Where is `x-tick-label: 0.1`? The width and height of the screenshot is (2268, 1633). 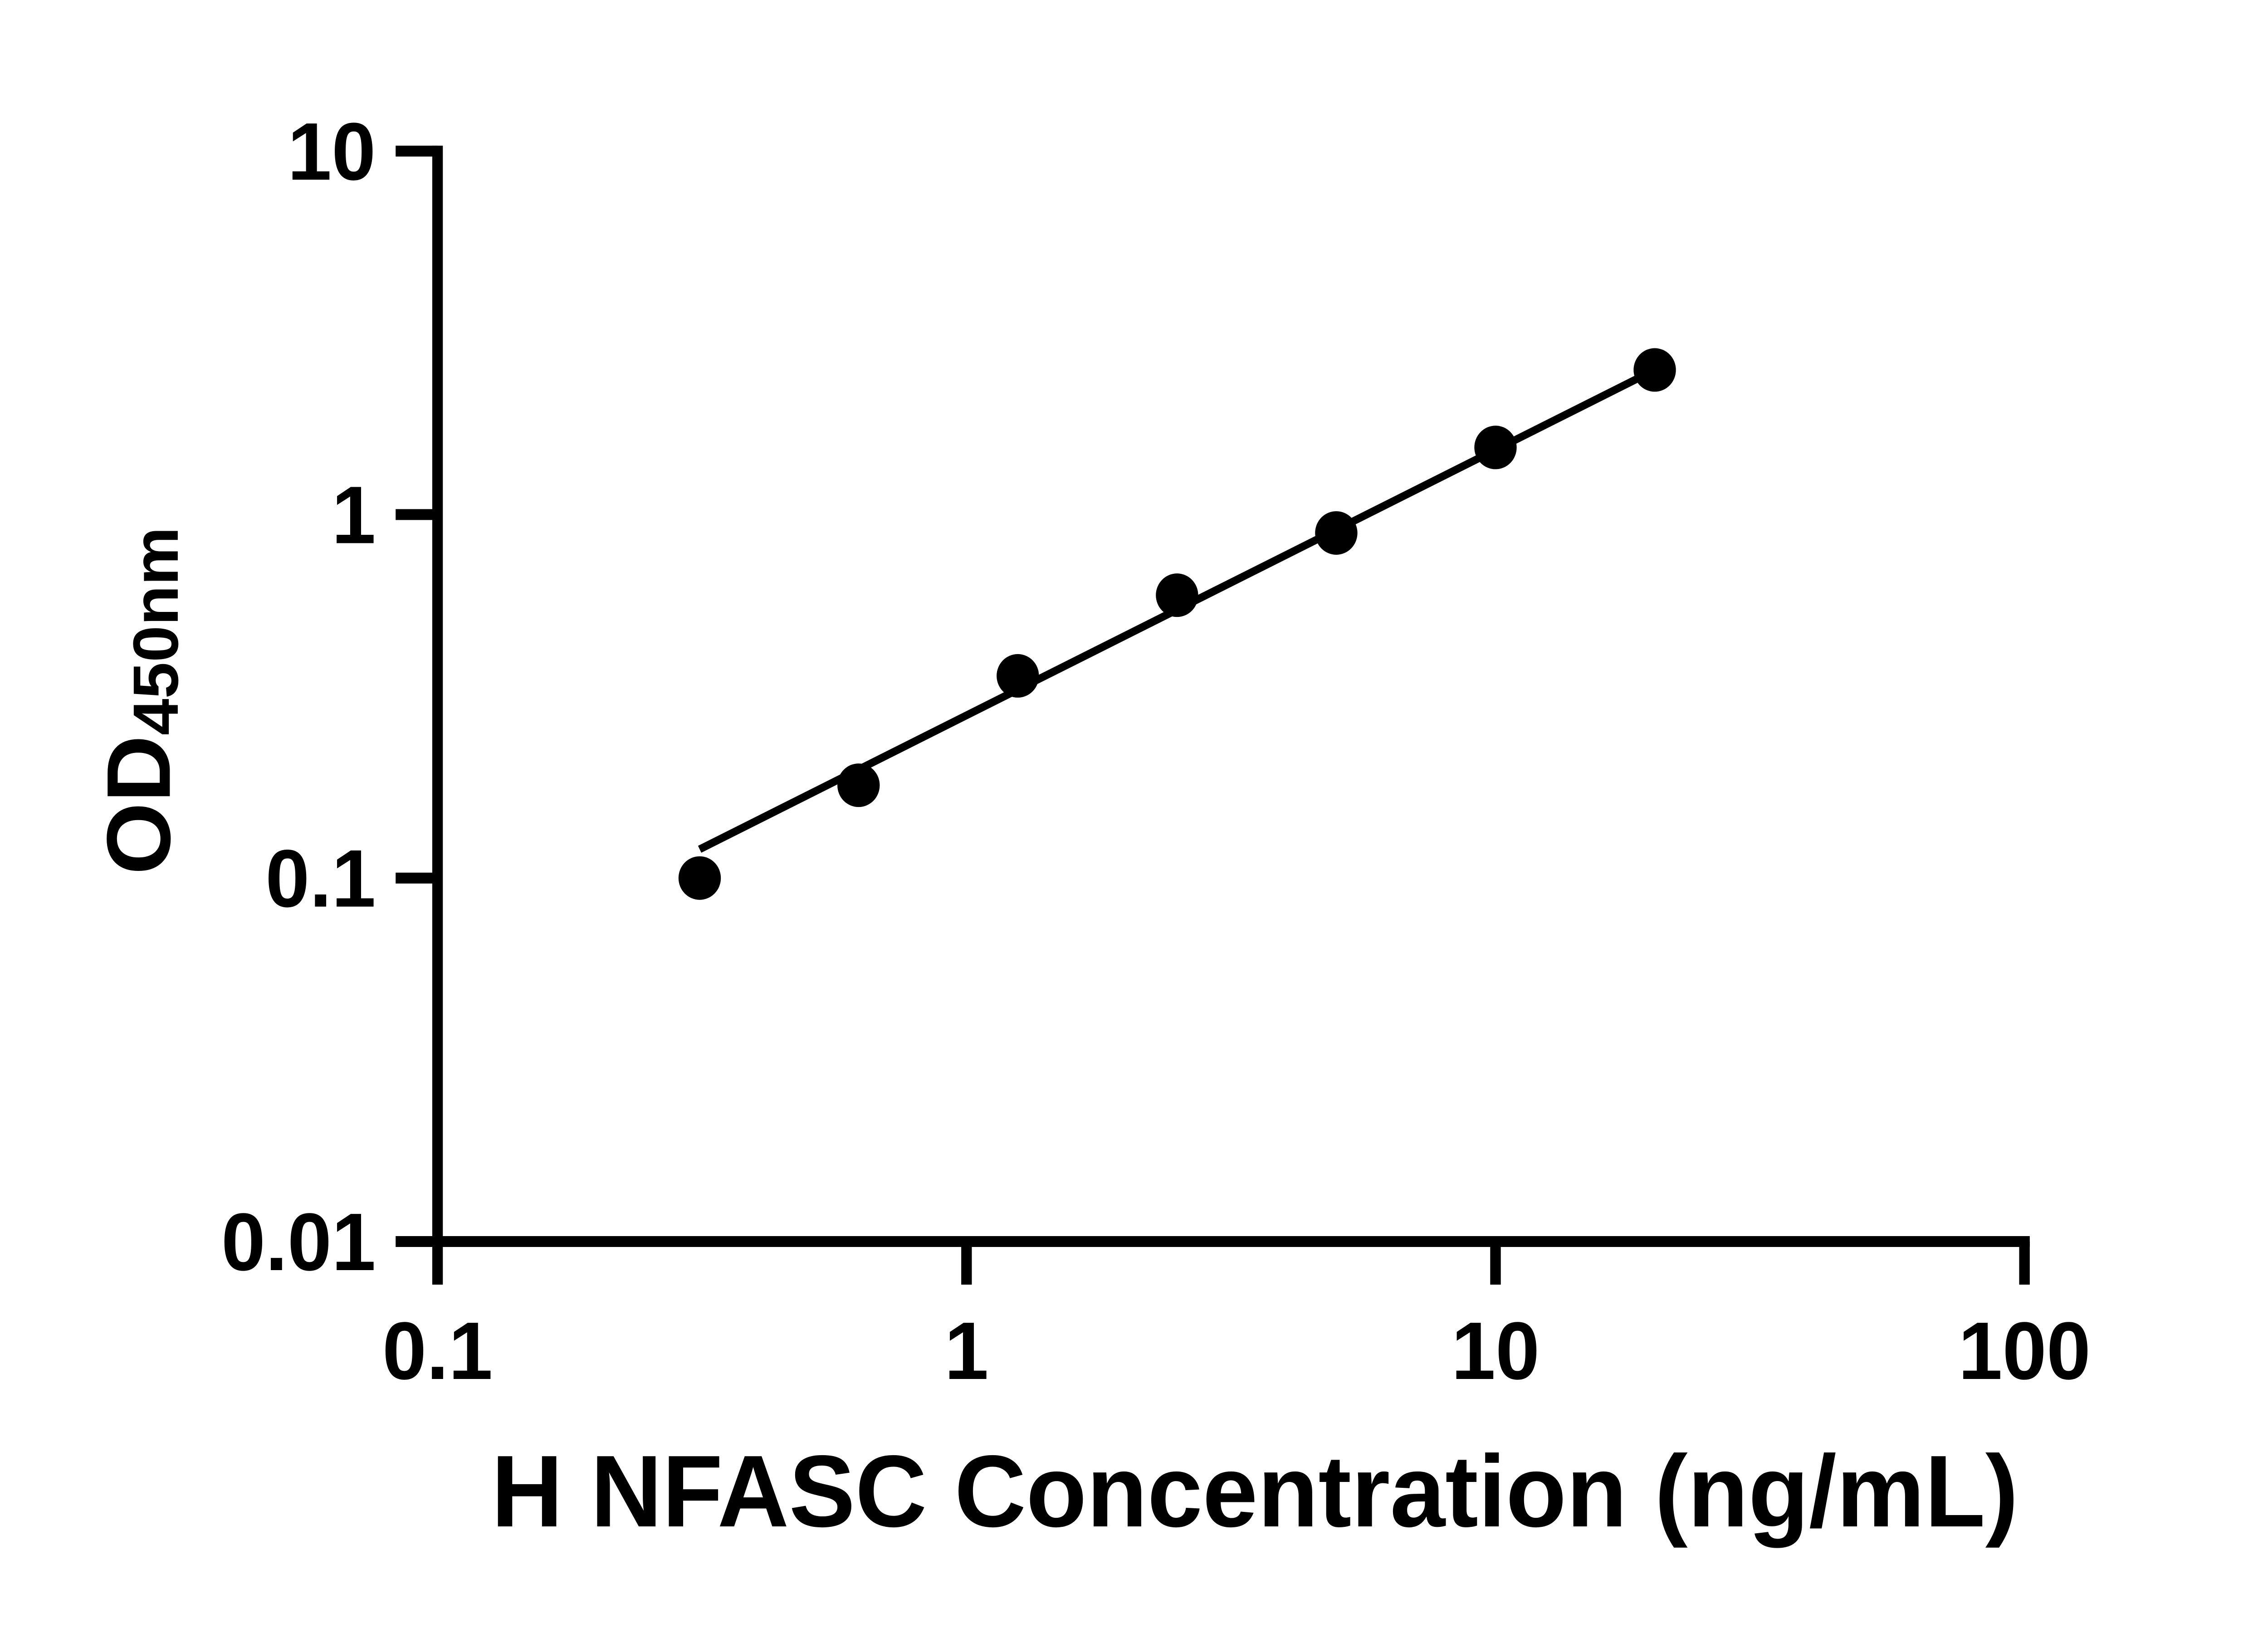 x-tick-label: 0.1 is located at coordinates (438, 1351).